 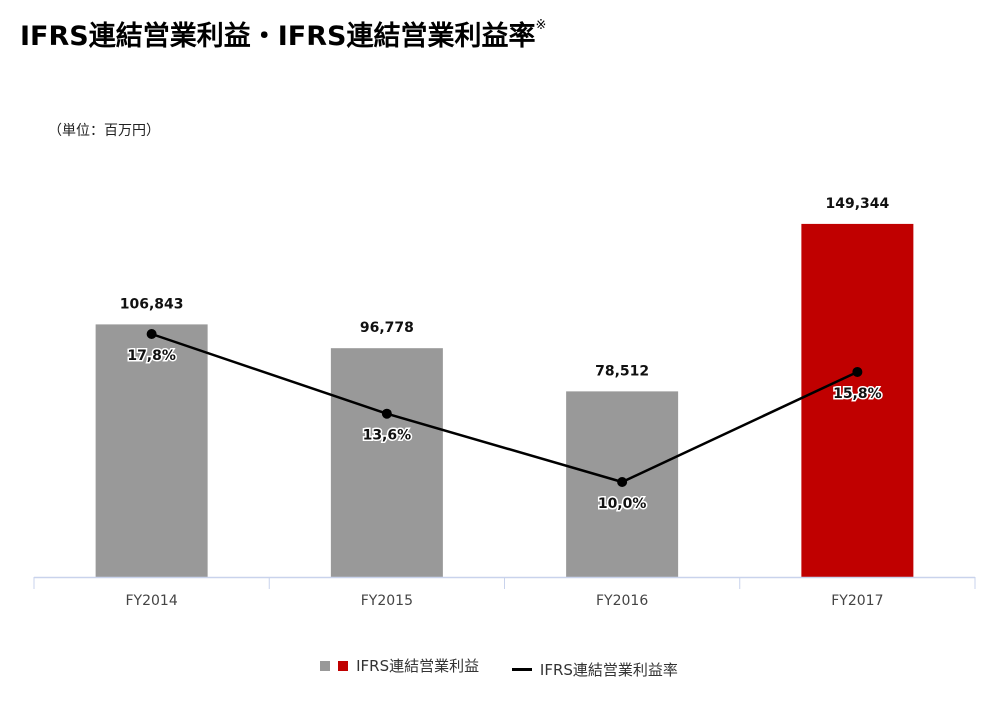 What do you see at coordinates (622, 371) in the screenshot?
I see `bar-value-label: 78,512` at bounding box center [622, 371].